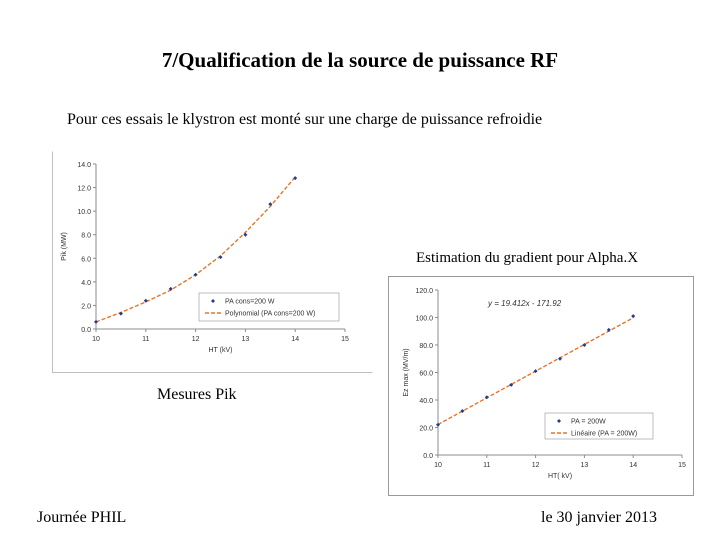 This screenshot has width=720, height=540. I want to click on regression-equation: y = 19.412x - 171.92, so click(524, 303).